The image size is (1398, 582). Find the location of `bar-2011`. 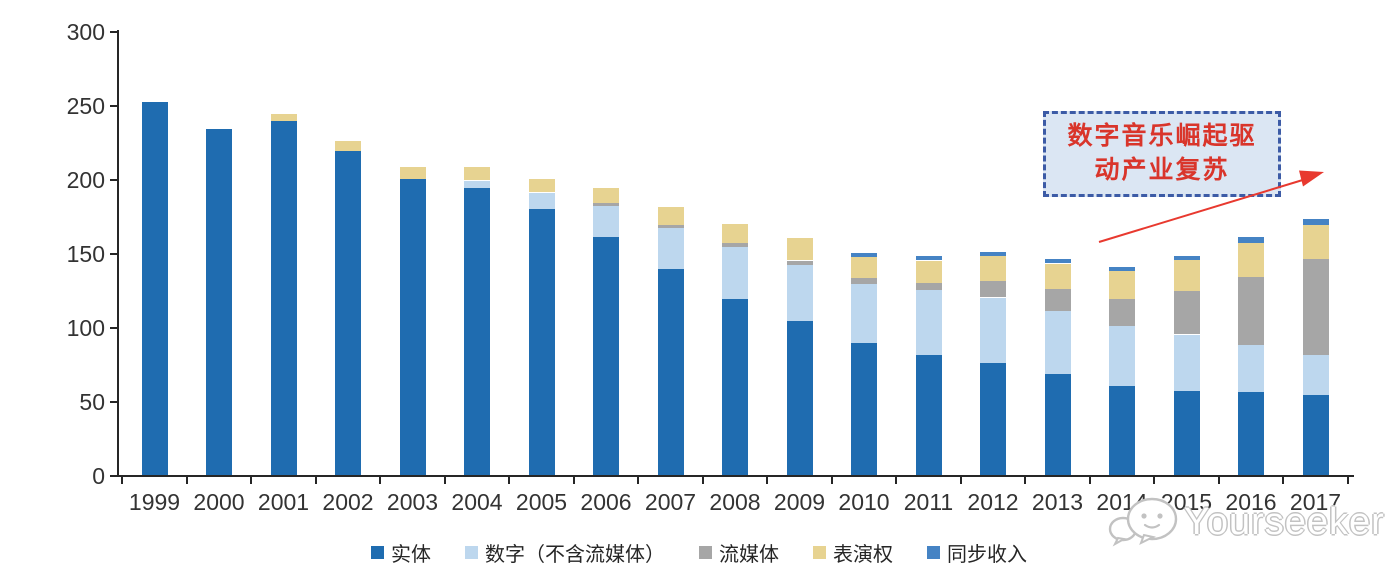

bar-2011 is located at coordinates (928, 365).